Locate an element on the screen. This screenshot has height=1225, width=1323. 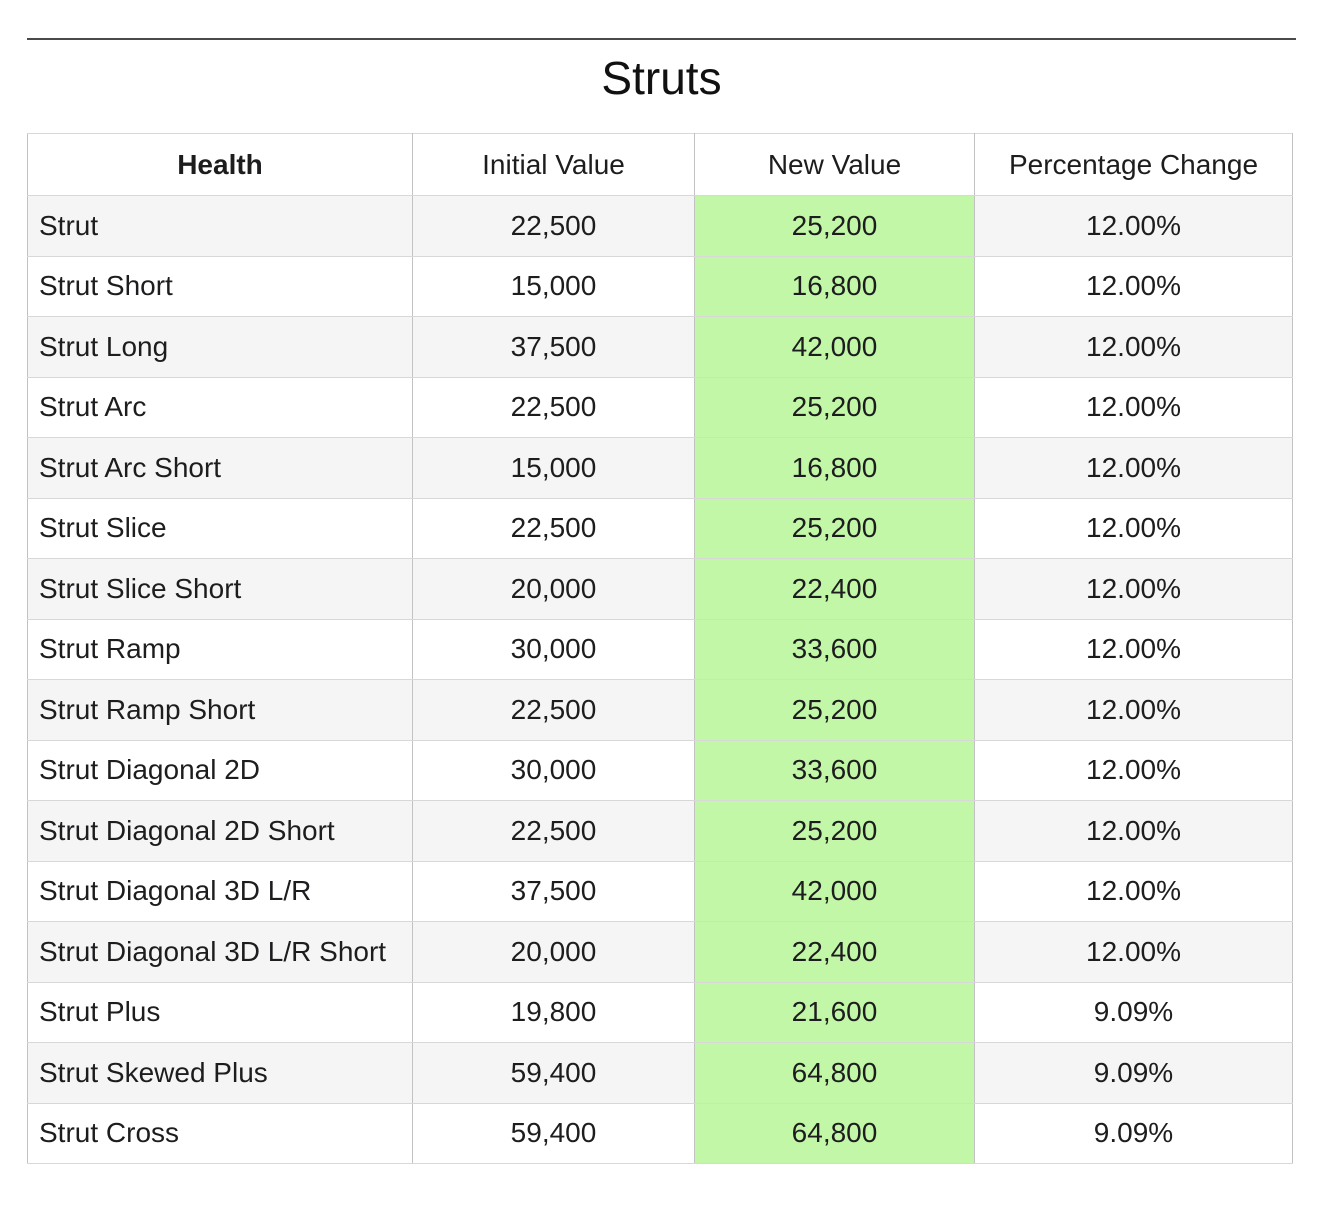
table-row: Strut 22,500 25,200 12.00% is located at coordinates (660, 226).